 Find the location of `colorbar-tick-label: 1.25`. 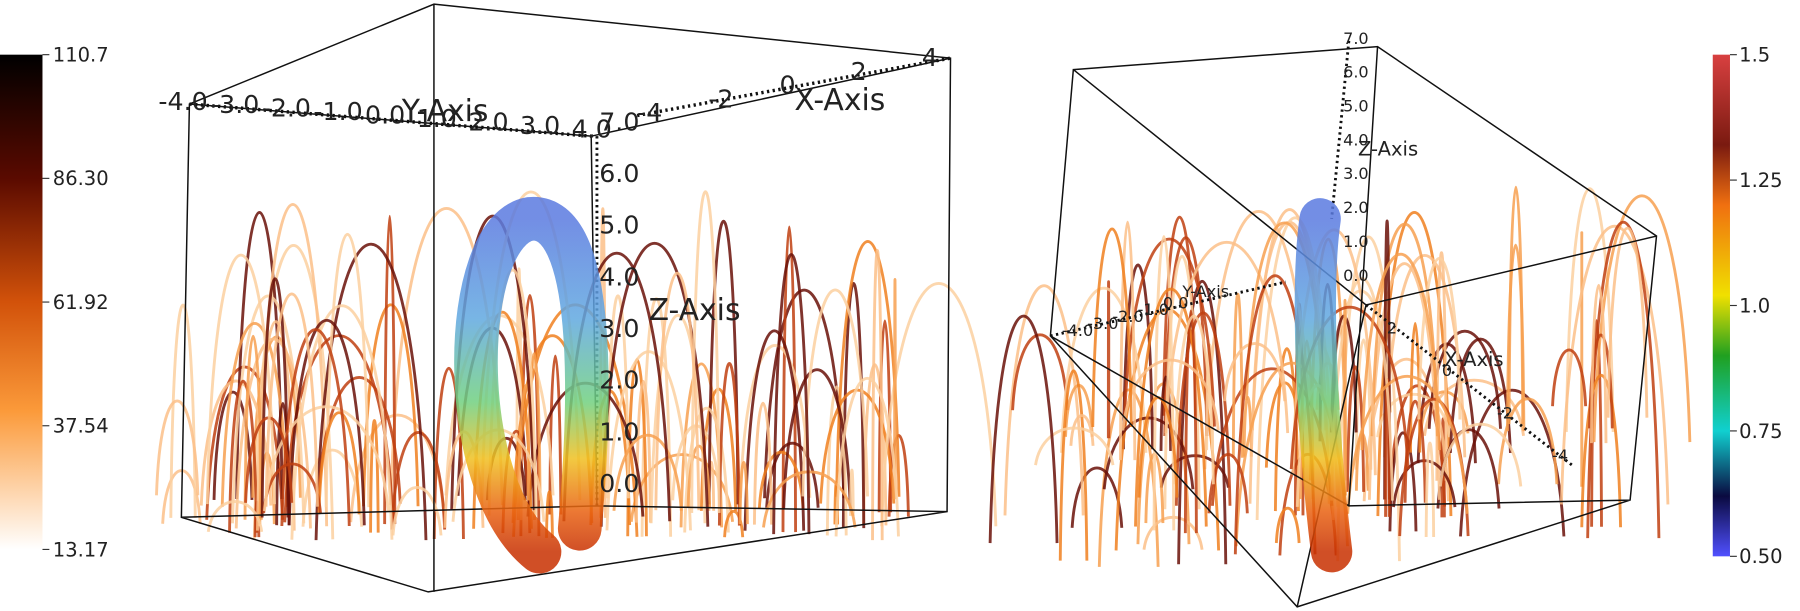

colorbar-tick-label: 1.25 is located at coordinates (1760, 180).